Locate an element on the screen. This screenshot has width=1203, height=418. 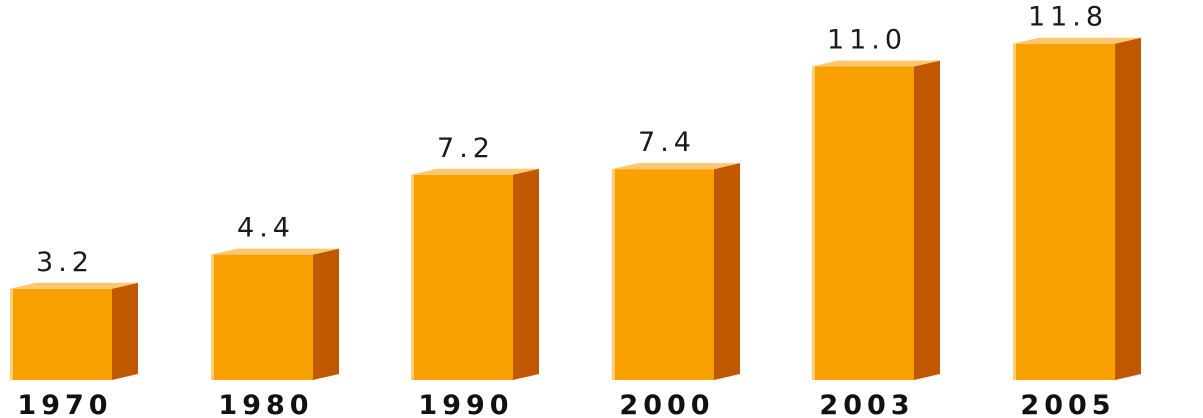
bar-1990 is located at coordinates (462, 277).